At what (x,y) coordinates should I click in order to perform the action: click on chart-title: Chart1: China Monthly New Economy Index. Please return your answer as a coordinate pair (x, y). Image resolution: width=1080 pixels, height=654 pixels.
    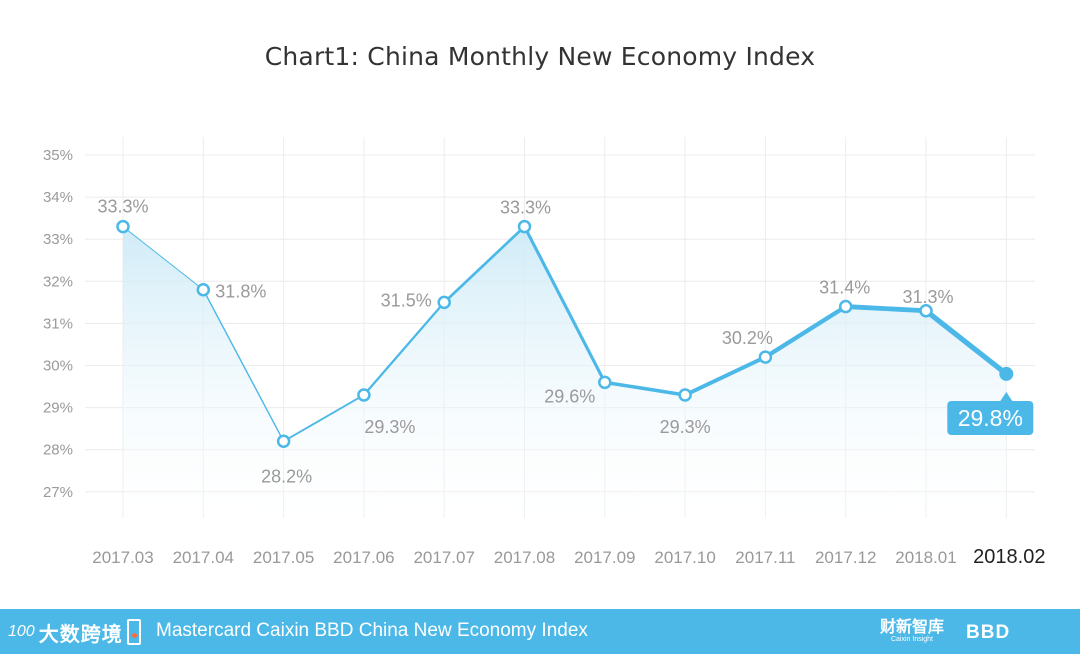
    Looking at the image, I should click on (540, 56).